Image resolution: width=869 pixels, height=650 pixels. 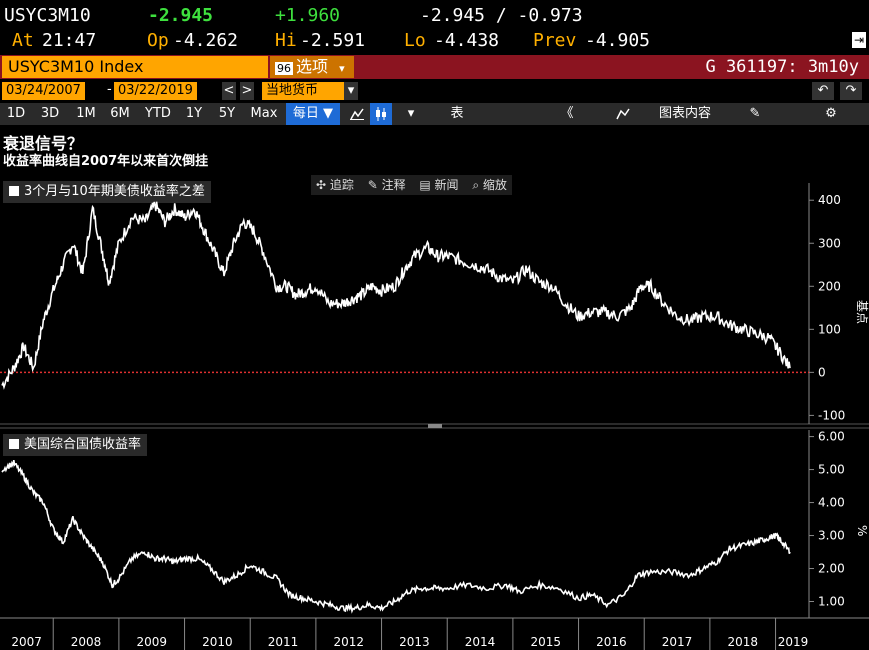 I want to click on period-3d: 3D, so click(x=50, y=113).